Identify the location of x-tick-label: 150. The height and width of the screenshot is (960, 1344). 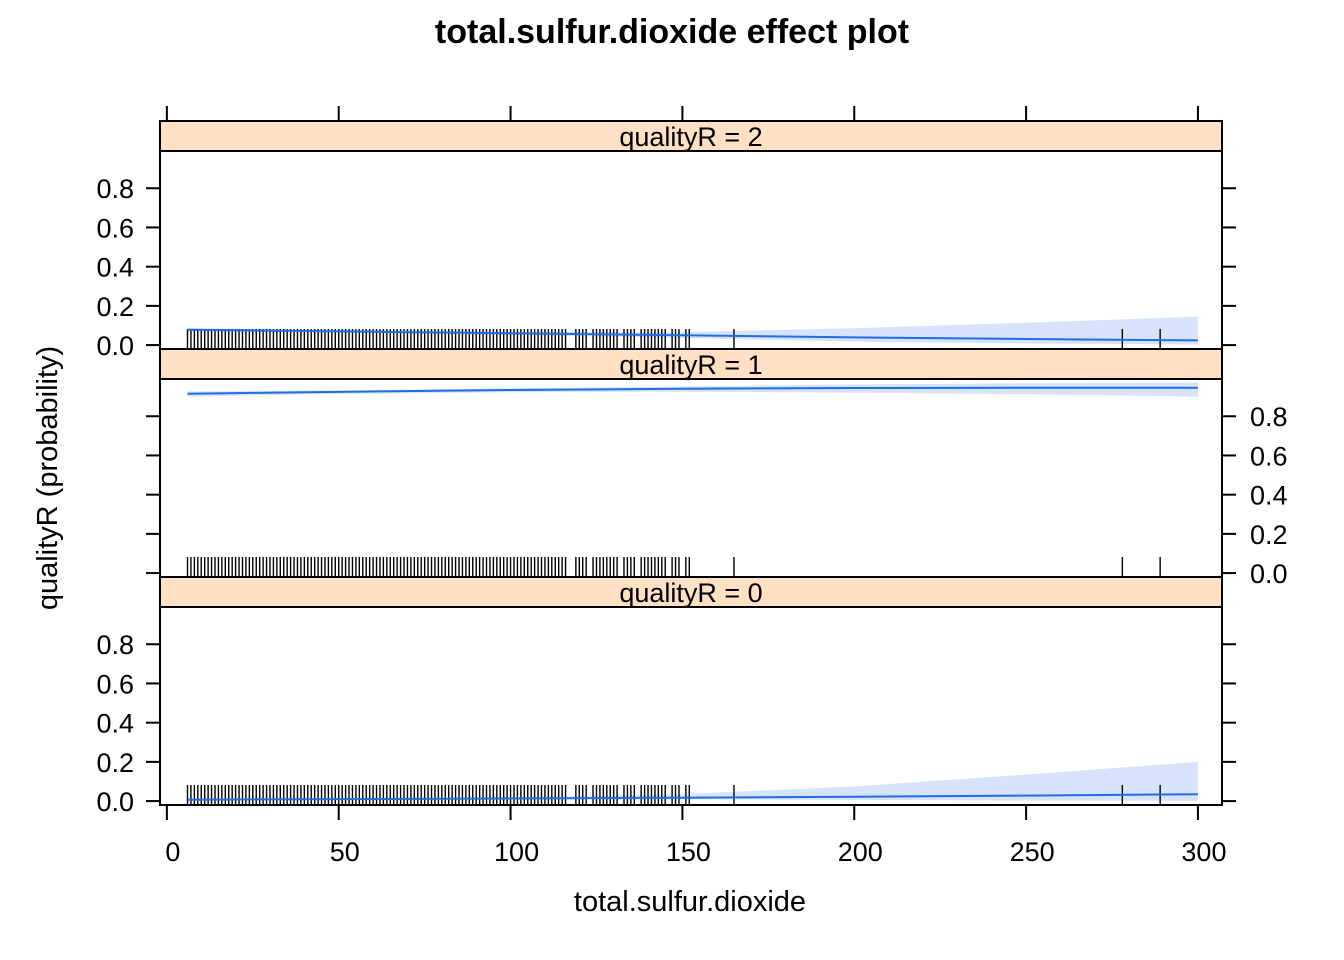
(688, 852).